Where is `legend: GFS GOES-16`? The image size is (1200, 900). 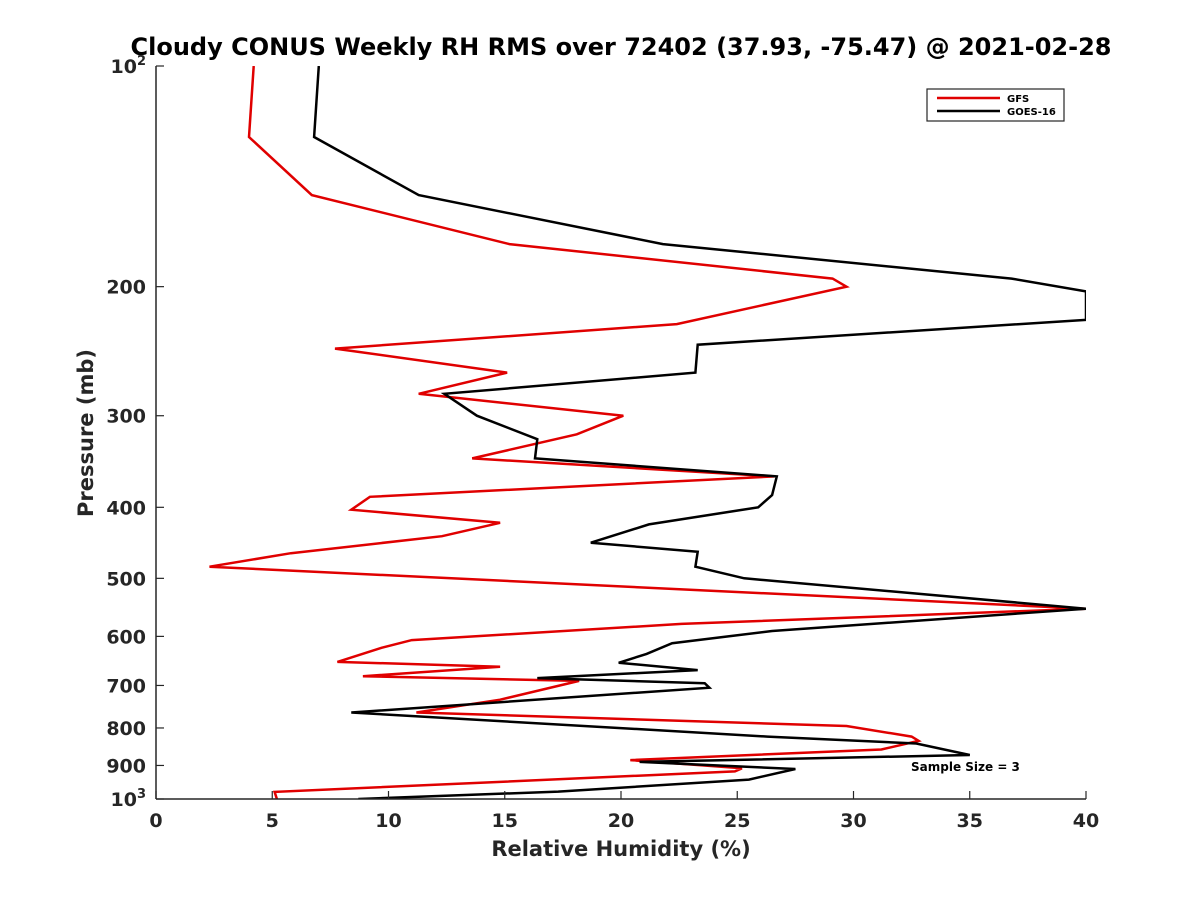
legend: GFS GOES-16 is located at coordinates (995, 105).